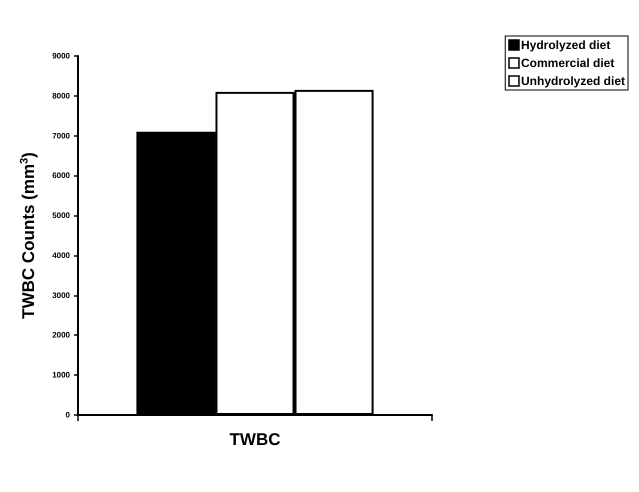 Image resolution: width=639 pixels, height=492 pixels. What do you see at coordinates (68, 415) in the screenshot?
I see `y-tick-label: 0` at bounding box center [68, 415].